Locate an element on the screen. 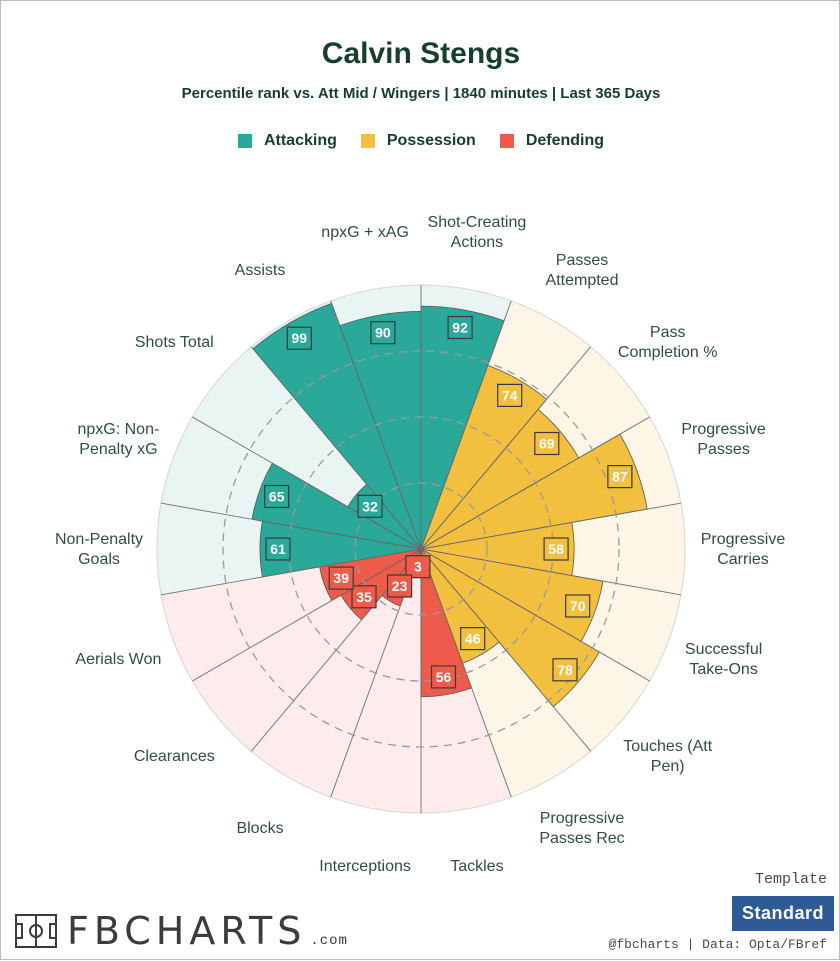 This screenshot has height=961, width=840. value-label-pass-completion: 69 is located at coordinates (547, 443).